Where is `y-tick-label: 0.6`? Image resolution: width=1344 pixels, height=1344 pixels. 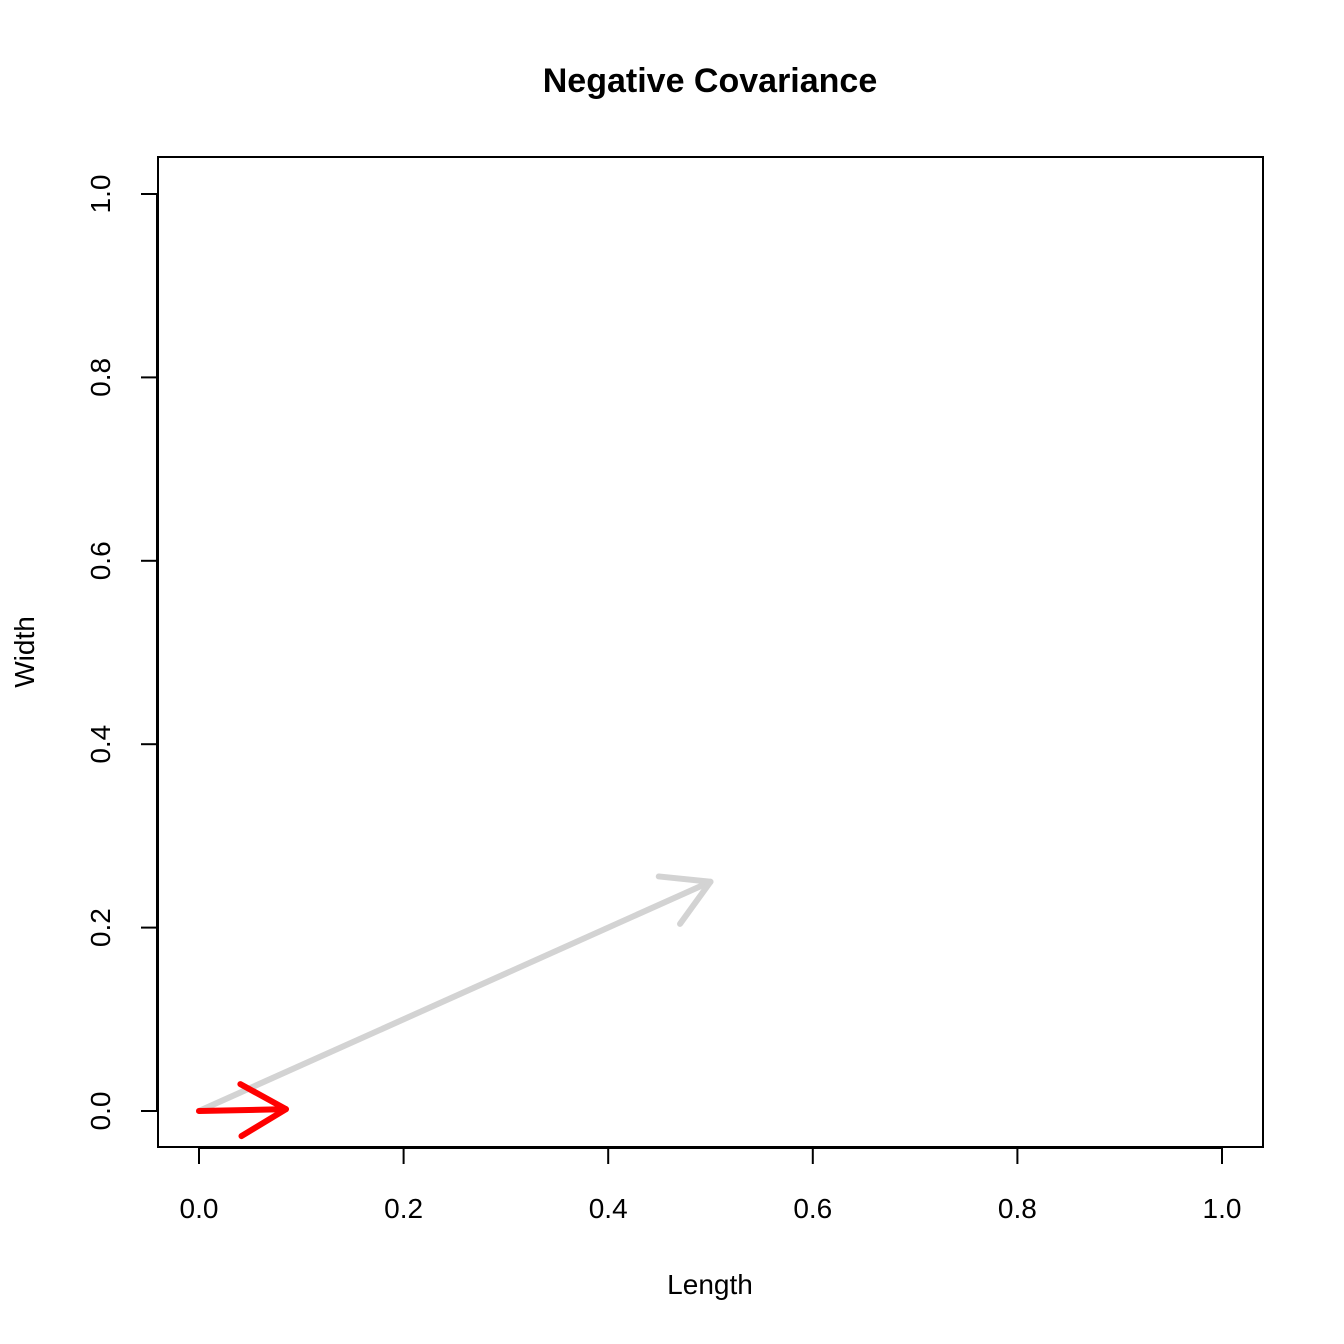 y-tick-label: 0.6 is located at coordinates (100, 560).